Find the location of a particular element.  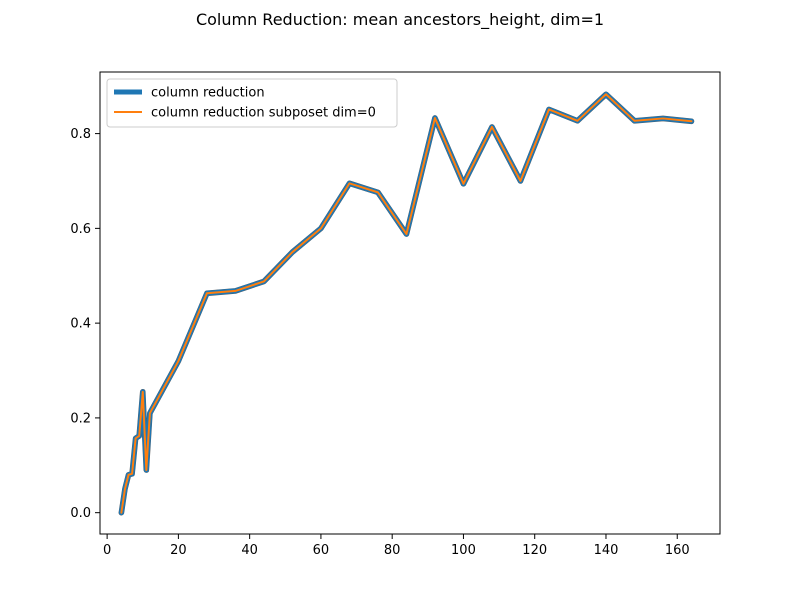

x-tick-label: 160 is located at coordinates (677, 550).